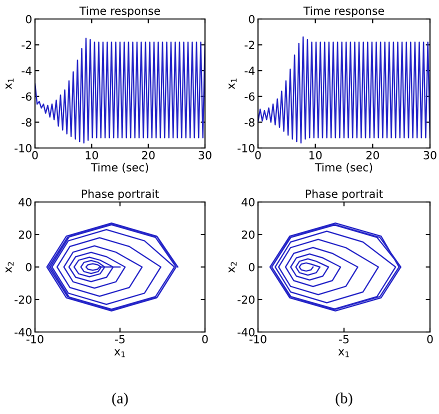  What do you see at coordinates (344, 399) in the screenshot?
I see `text: (b)` at bounding box center [344, 399].